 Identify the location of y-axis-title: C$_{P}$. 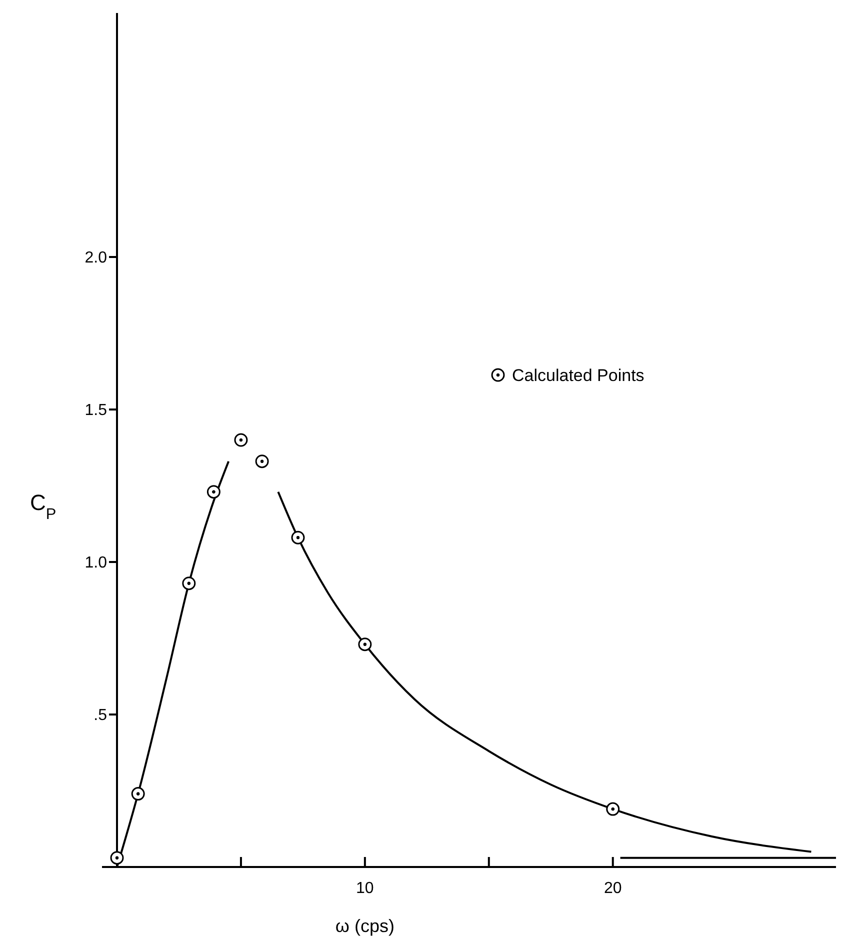
(43, 506).